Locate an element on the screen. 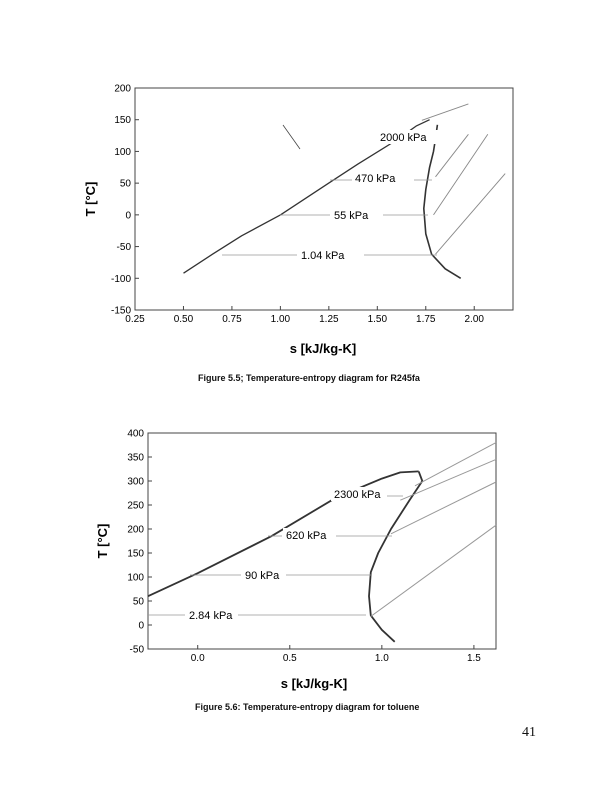 The width and height of the screenshot is (612, 792). pressure-label-90kpa: 90 kPa is located at coordinates (262, 576).